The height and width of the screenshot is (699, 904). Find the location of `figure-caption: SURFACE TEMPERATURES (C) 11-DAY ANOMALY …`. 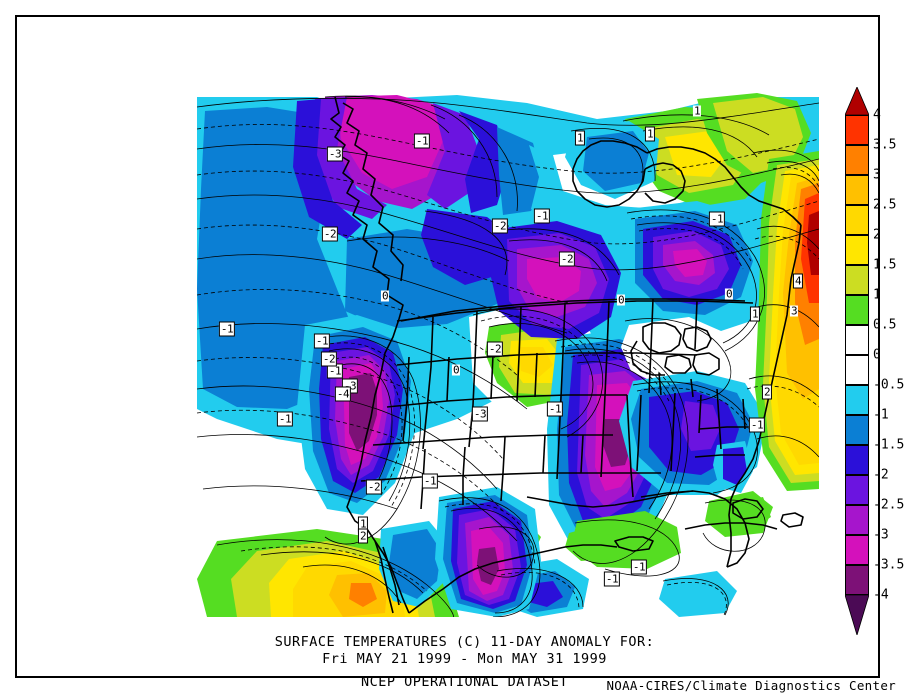

figure-caption: SURFACE TEMPERATURES (C) 11-DAY ANOMALY … is located at coordinates (464, 662).